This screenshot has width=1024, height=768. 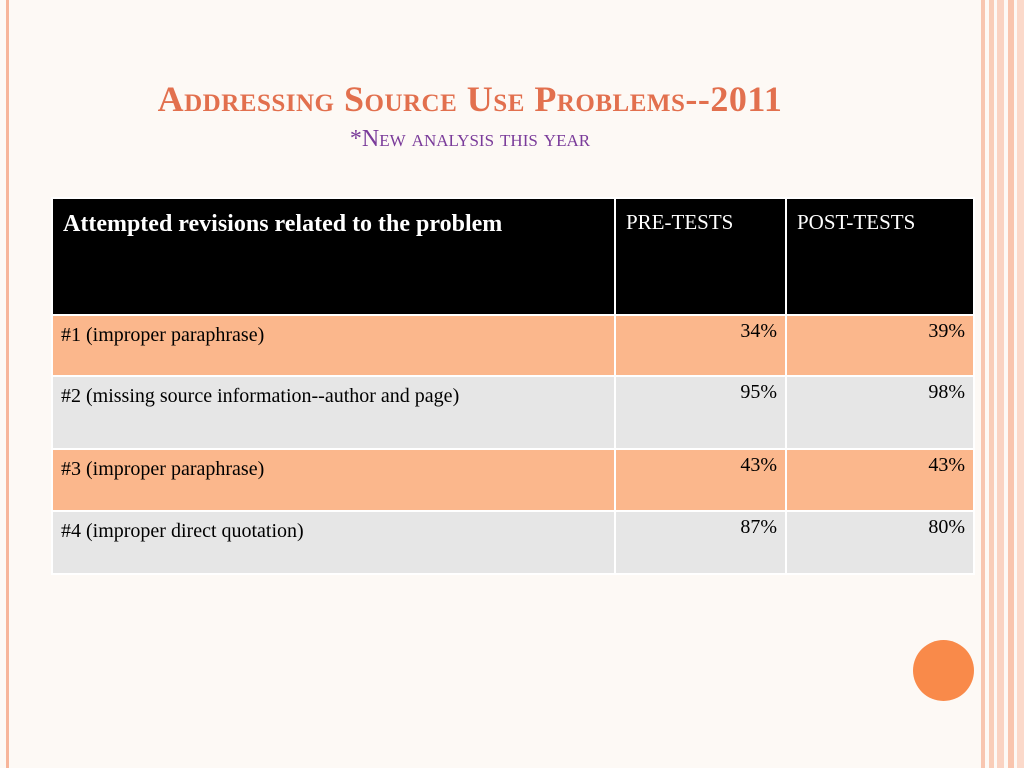 What do you see at coordinates (943, 670) in the screenshot?
I see `decorative-circle` at bounding box center [943, 670].